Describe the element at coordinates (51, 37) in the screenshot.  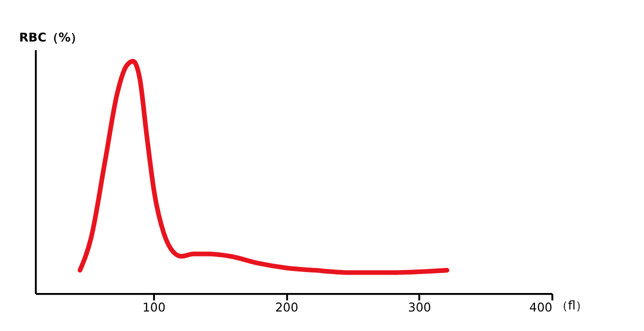
I see `y-axis-title: RBC（%）` at that location.